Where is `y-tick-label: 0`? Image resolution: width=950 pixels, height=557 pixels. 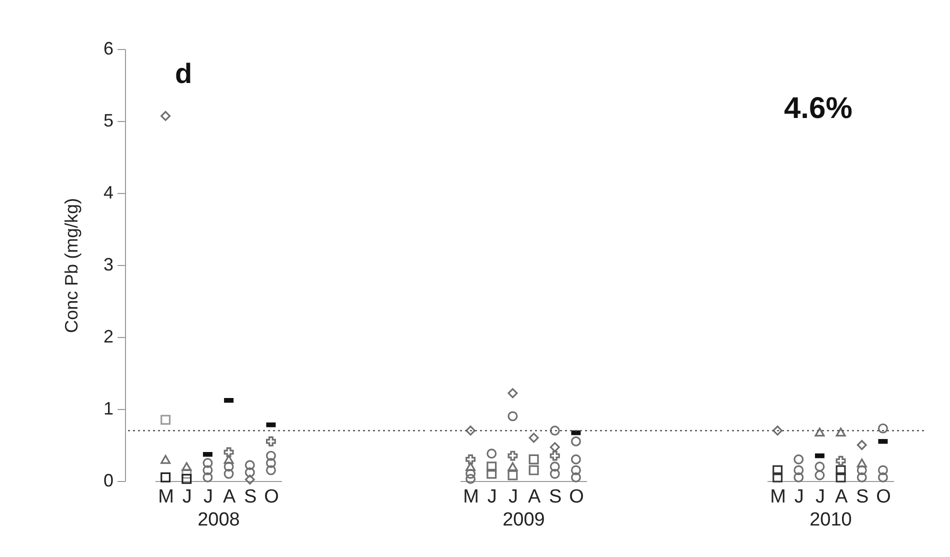 y-tick-label: 0 is located at coordinates (108, 480).